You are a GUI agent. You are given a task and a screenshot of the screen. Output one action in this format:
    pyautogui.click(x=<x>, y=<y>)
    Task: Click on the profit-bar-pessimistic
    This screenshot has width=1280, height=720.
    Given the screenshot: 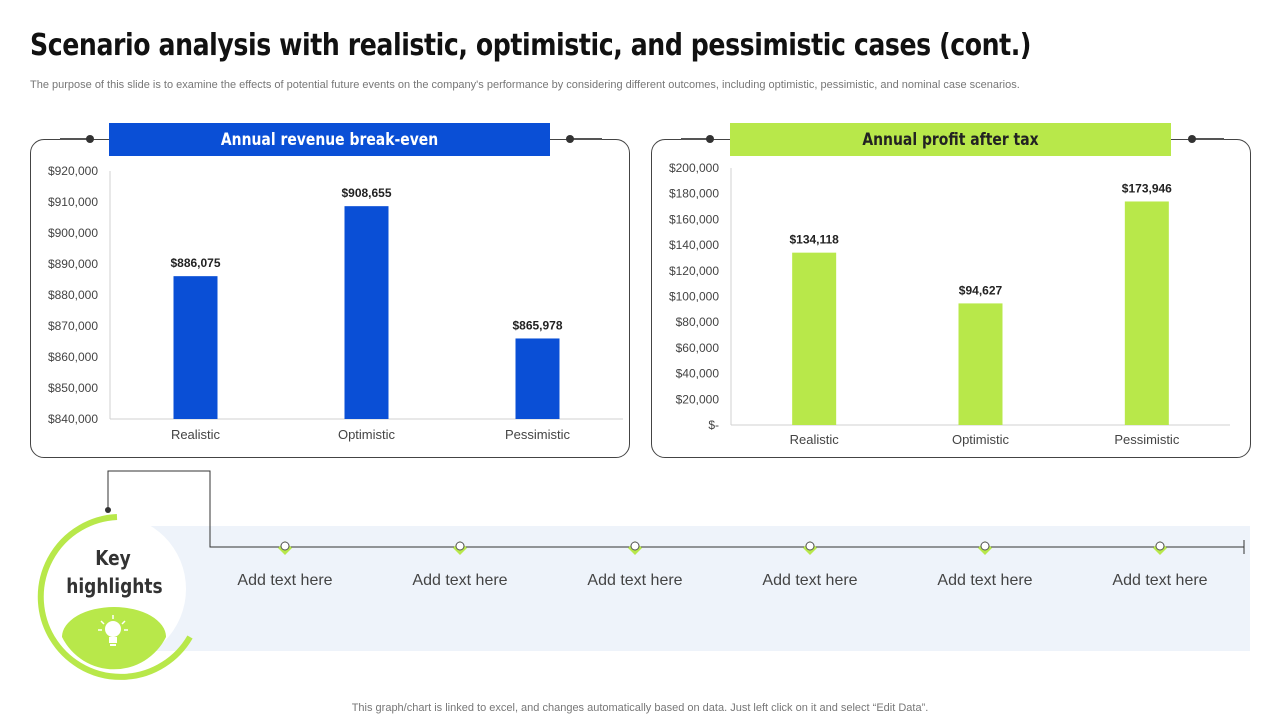 What is the action you would take?
    pyautogui.click(x=1146, y=313)
    